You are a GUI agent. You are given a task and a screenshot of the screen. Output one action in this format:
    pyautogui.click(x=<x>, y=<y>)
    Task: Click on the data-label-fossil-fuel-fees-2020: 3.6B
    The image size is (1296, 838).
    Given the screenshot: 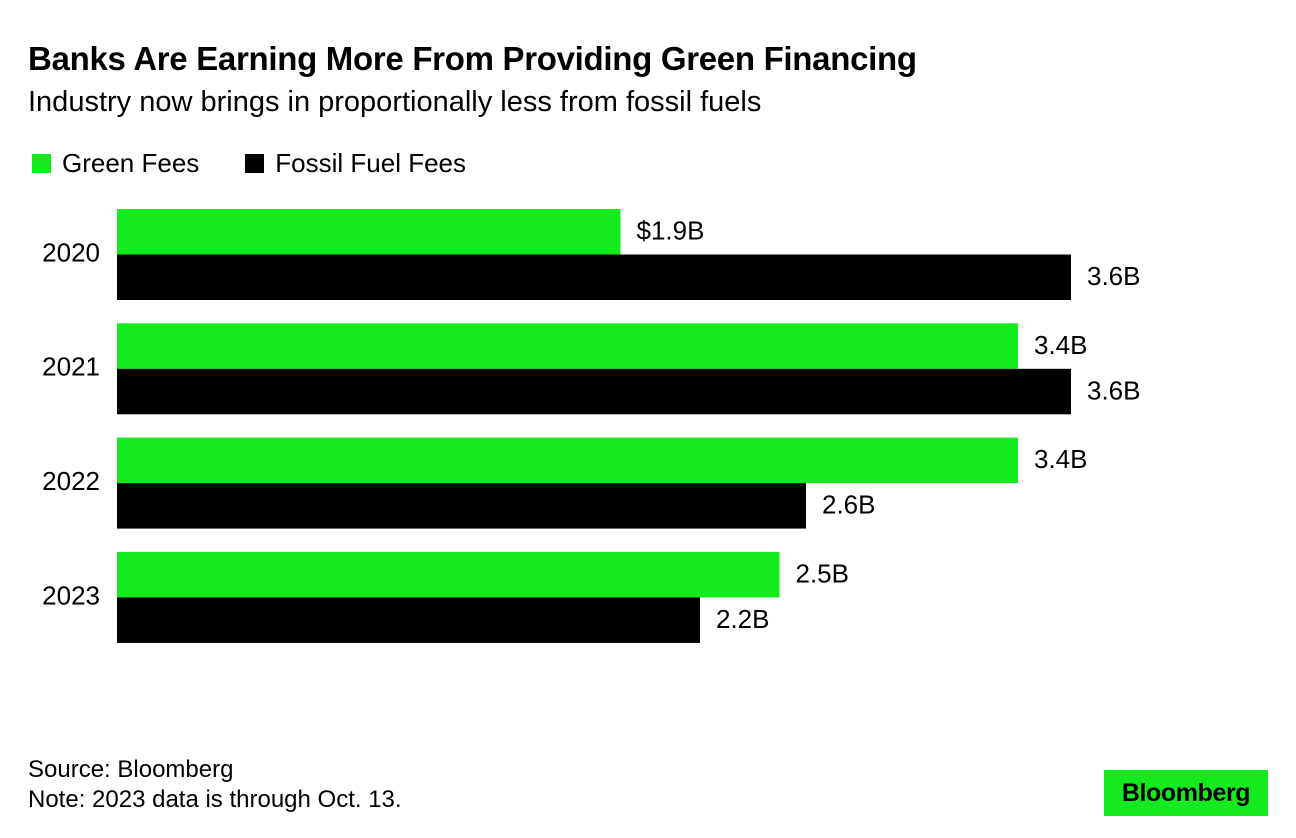 What is the action you would take?
    pyautogui.click(x=1114, y=276)
    